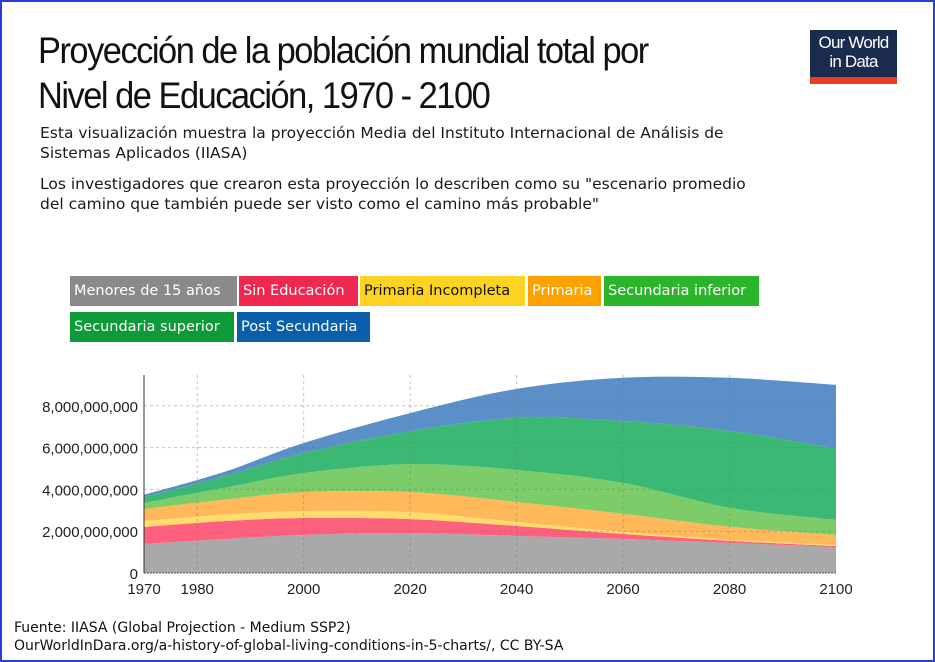  I want to click on legend-label: Sin Educación, so click(294, 291).